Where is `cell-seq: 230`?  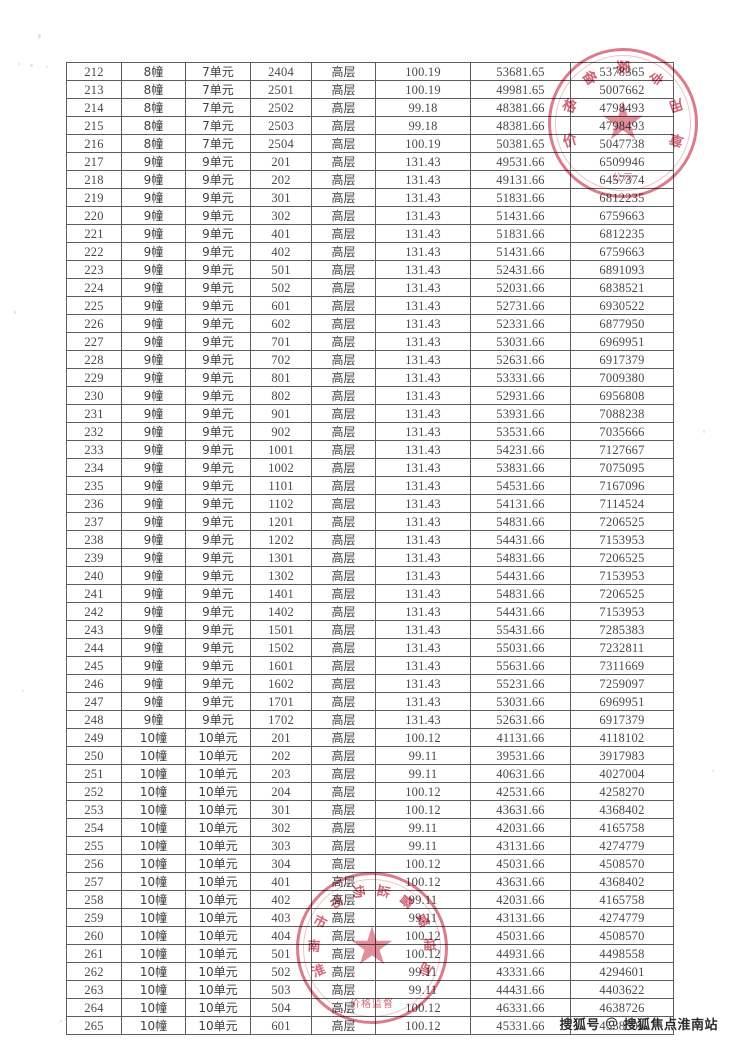 cell-seq: 230 is located at coordinates (94, 395).